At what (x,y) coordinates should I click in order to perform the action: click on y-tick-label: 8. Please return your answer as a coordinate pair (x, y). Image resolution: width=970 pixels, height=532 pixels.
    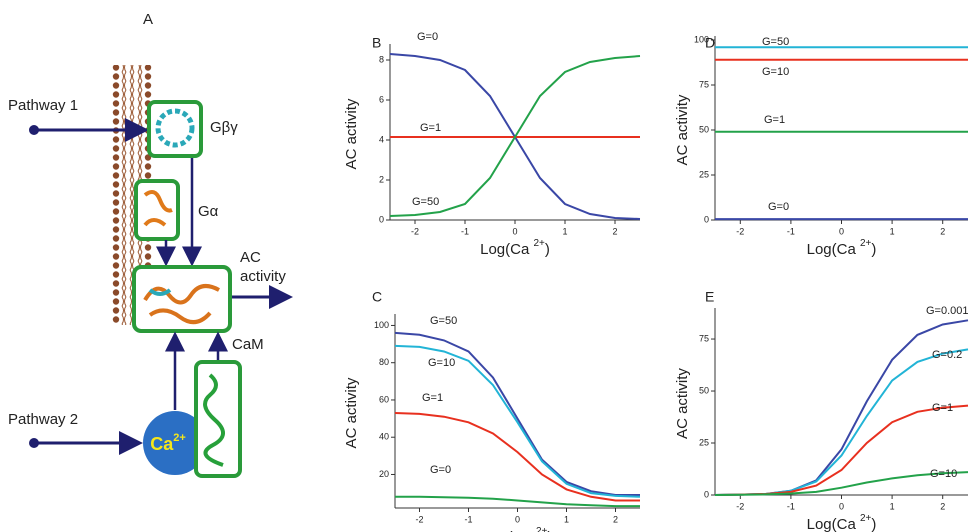
    Looking at the image, I should click on (381, 59).